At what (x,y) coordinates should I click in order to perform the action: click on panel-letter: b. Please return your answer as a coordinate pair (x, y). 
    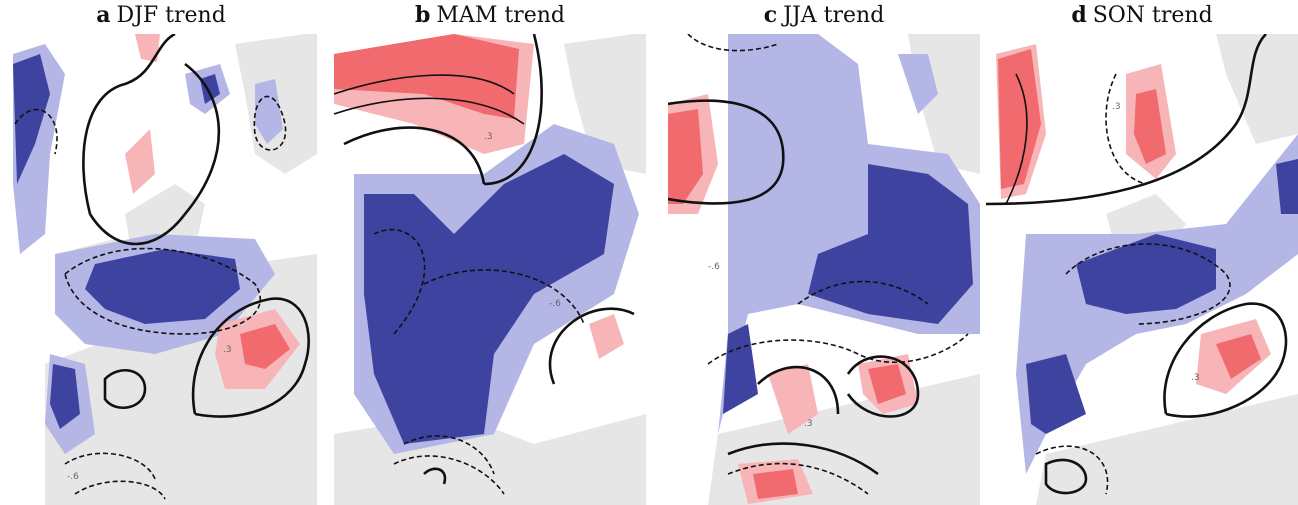
    Looking at the image, I should click on (423, 15).